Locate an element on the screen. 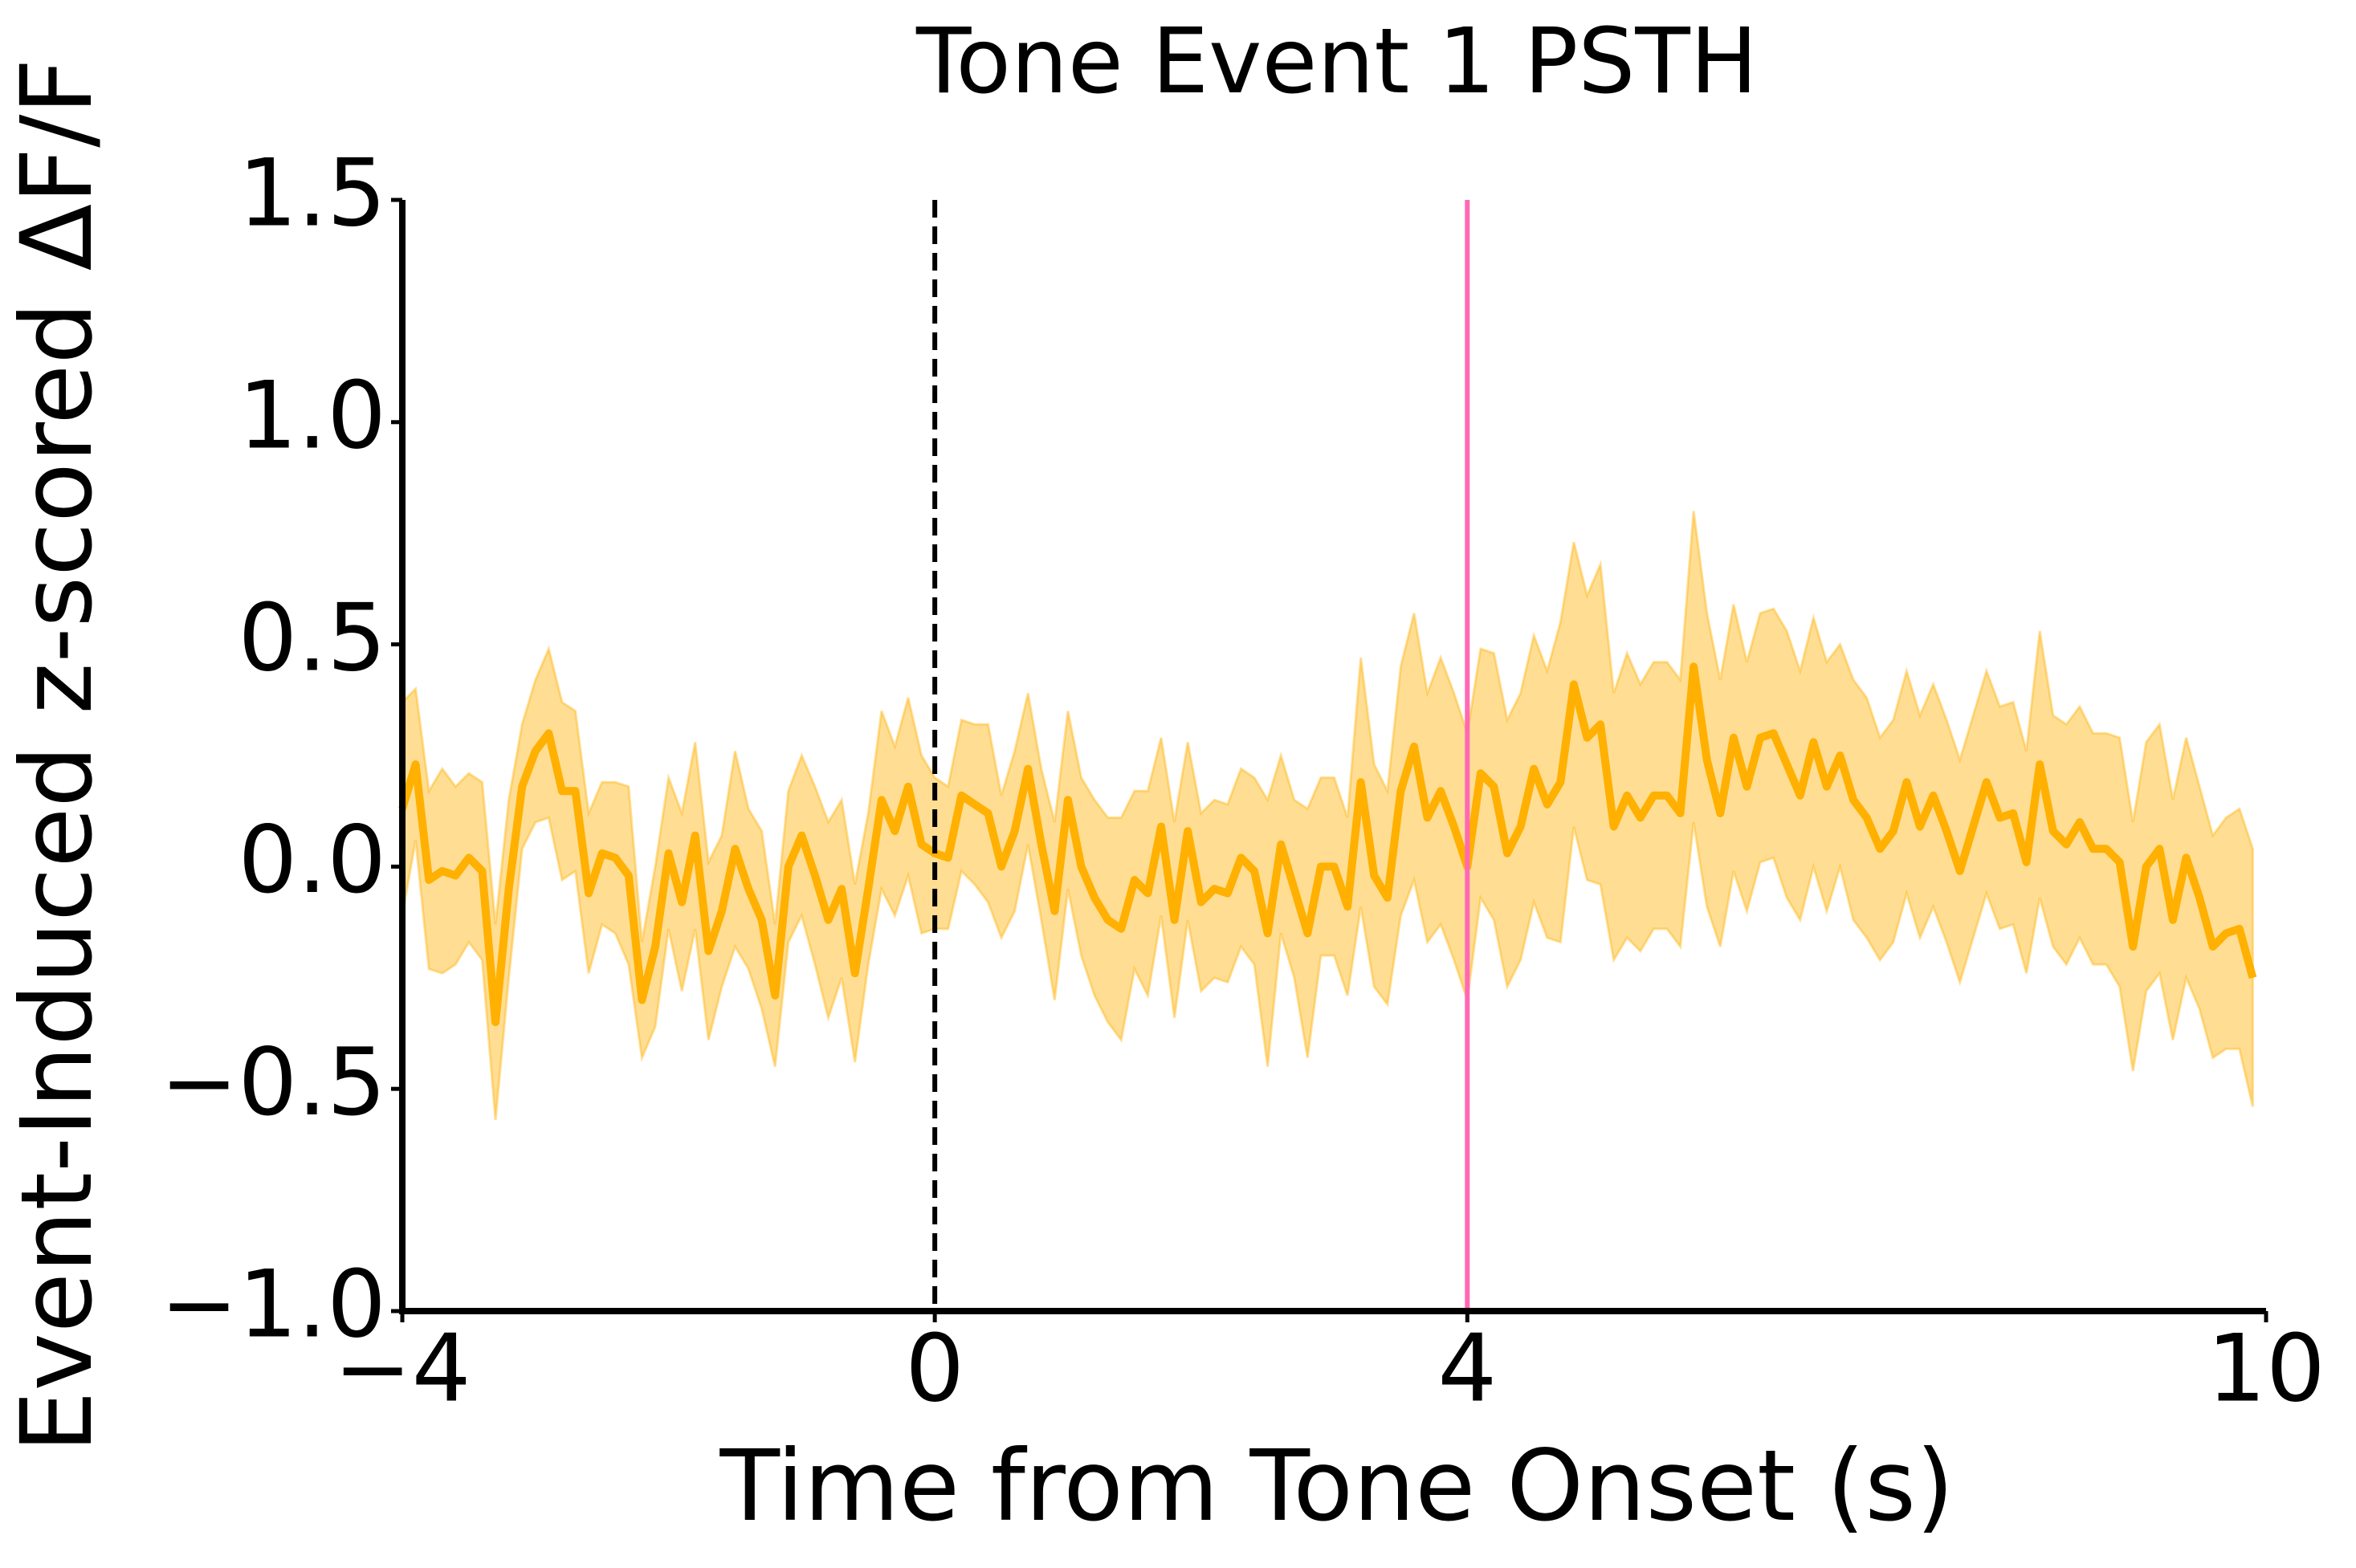 The image size is (2356, 1568). y-tick-label: −0.5 is located at coordinates (273, 1082).